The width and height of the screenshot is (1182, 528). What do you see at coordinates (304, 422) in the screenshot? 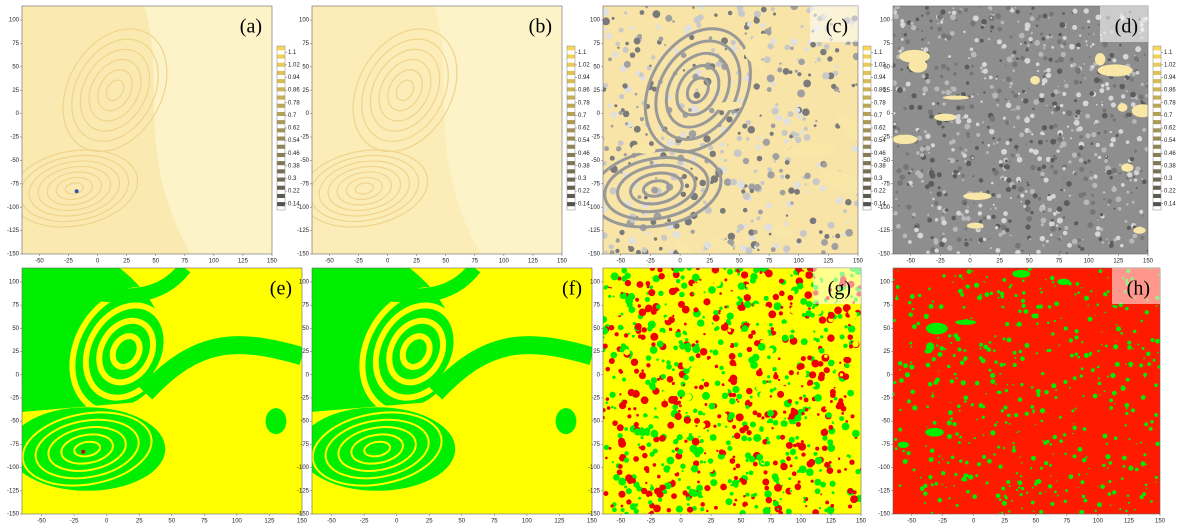
I see `y-tick-label: -50` at bounding box center [304, 422].